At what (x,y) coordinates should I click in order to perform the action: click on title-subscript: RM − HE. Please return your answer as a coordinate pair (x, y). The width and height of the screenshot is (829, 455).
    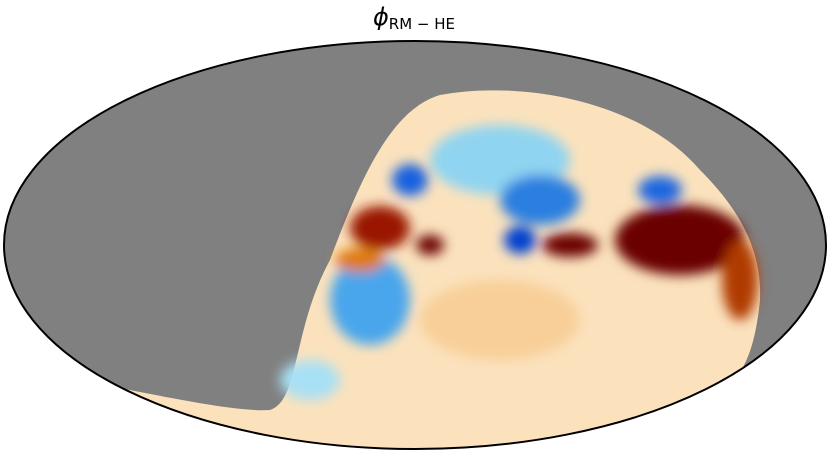
    Looking at the image, I should click on (422, 24).